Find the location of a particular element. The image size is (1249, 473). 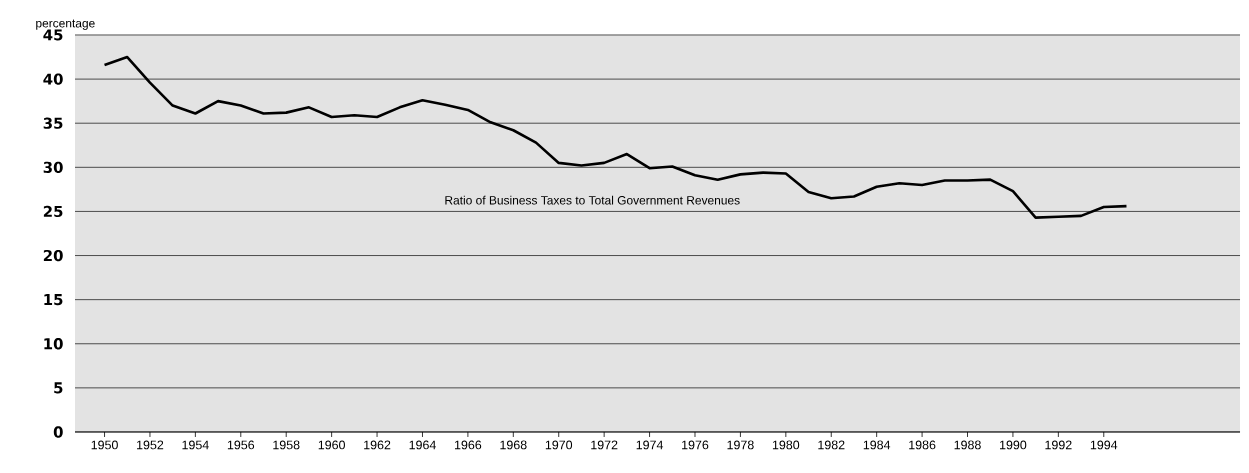

x-tick-label: 1990 is located at coordinates (1013, 445).